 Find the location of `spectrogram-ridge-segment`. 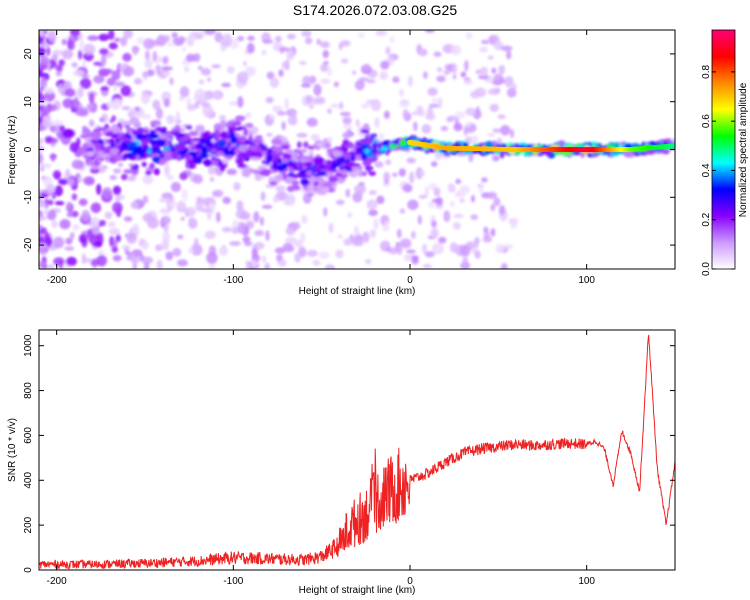

spectrogram-ridge-segment is located at coordinates (673, 146).